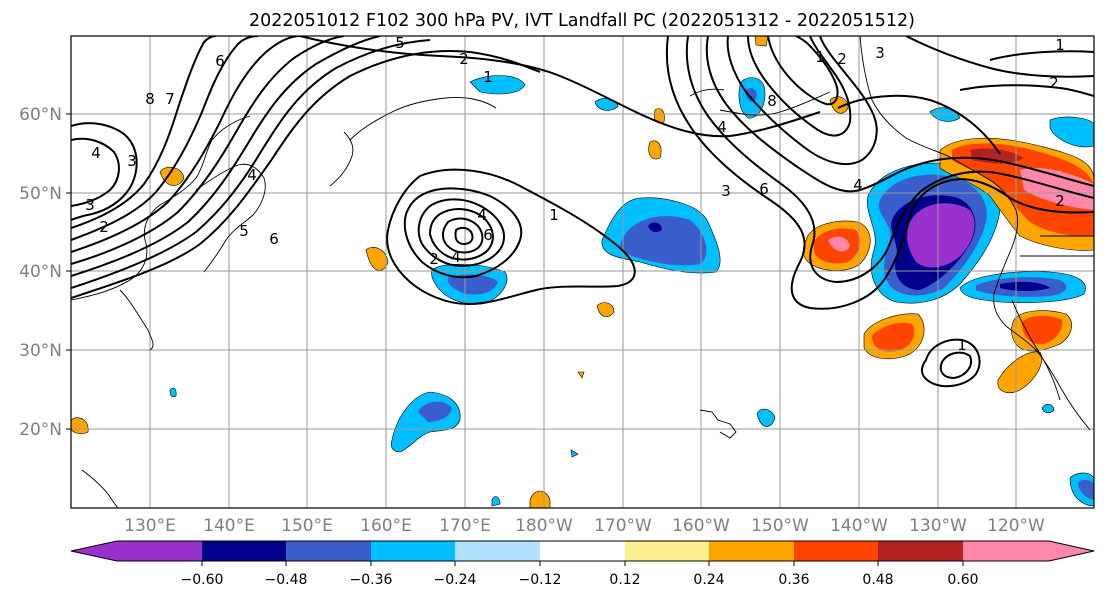 This screenshot has height=601, width=1105. I want to click on latitude-tick-label: 30°N, so click(40, 351).